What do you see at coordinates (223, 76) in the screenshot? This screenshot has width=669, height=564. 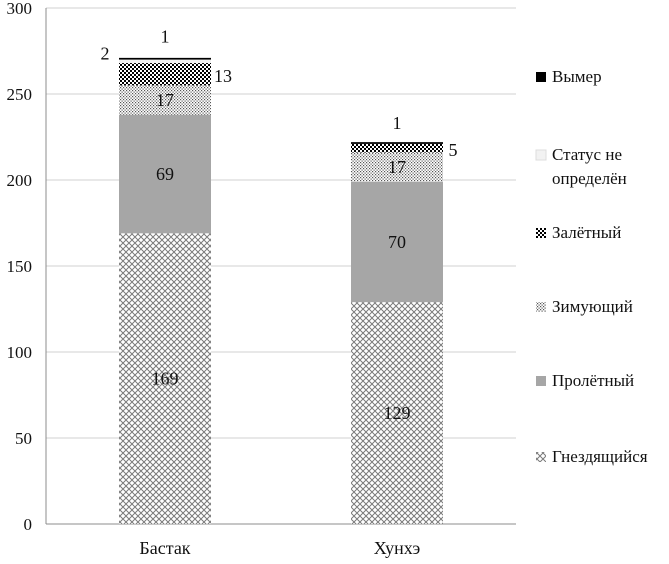 I see `data-label: 13` at bounding box center [223, 76].